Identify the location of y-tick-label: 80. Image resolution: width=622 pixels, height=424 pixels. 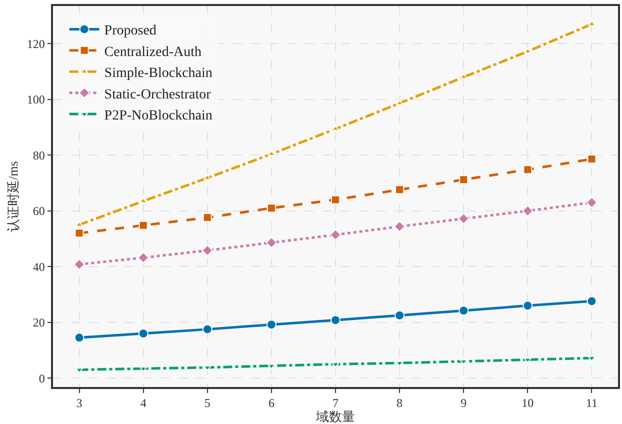
(38, 155).